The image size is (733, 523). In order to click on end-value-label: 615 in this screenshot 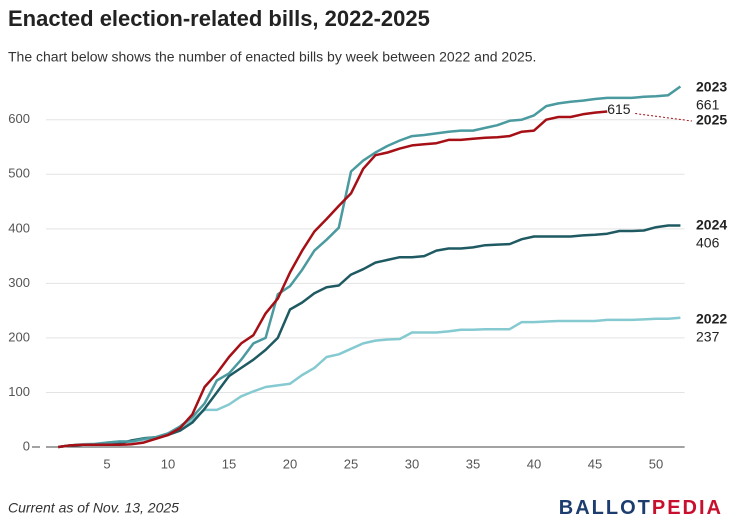, I will do `click(619, 109)`.